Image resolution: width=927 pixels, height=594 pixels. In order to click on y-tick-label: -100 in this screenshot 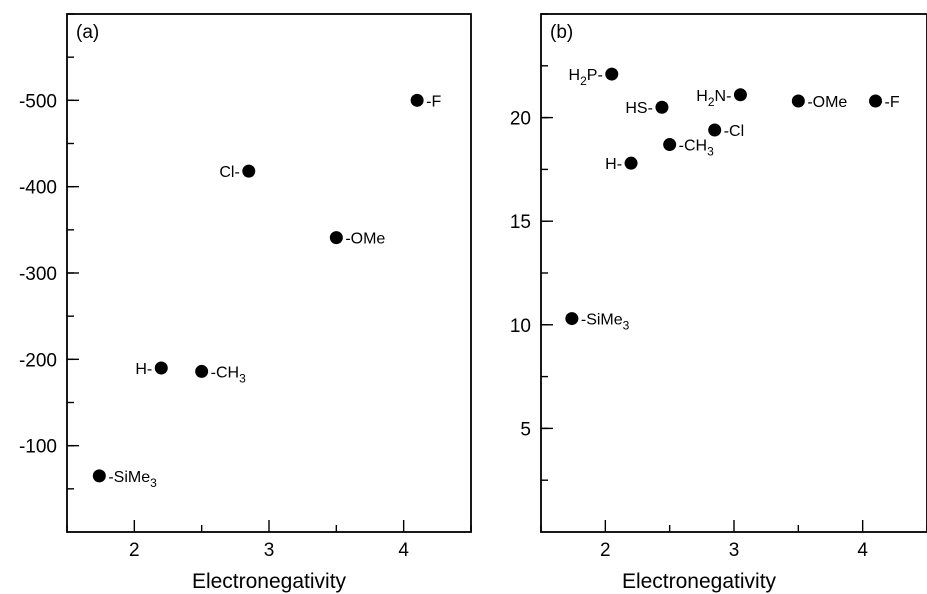, I will do `click(38, 447)`.